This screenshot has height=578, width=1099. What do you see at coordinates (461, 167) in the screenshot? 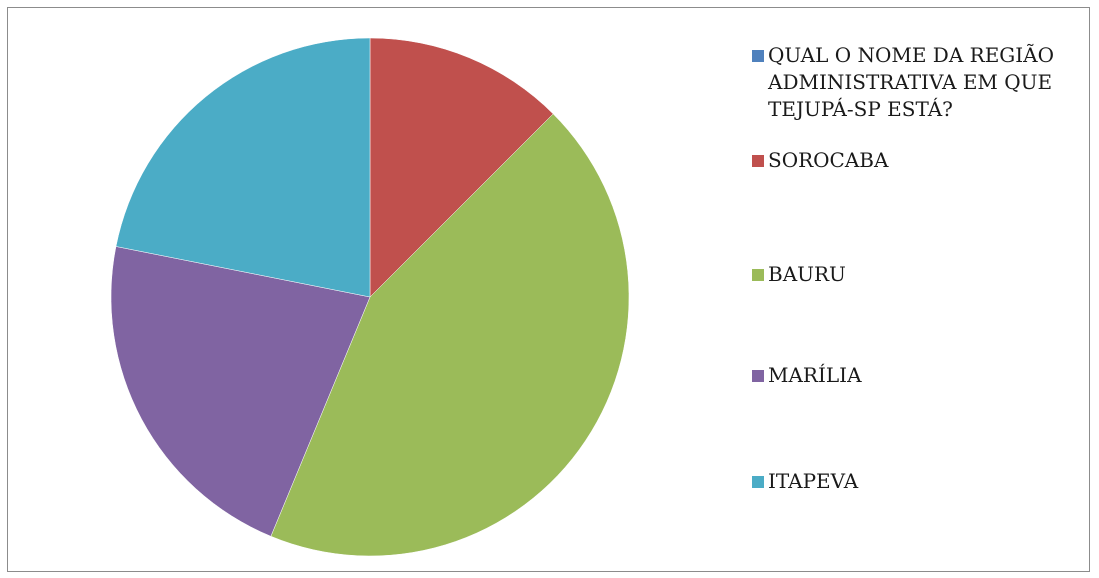
I see `pie-slice-sorocaba` at bounding box center [461, 167].